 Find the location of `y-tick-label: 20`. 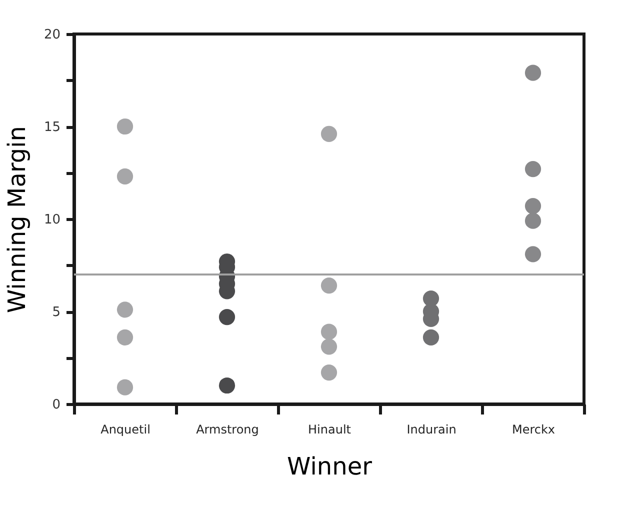

y-tick-label: 20 is located at coordinates (52, 35).